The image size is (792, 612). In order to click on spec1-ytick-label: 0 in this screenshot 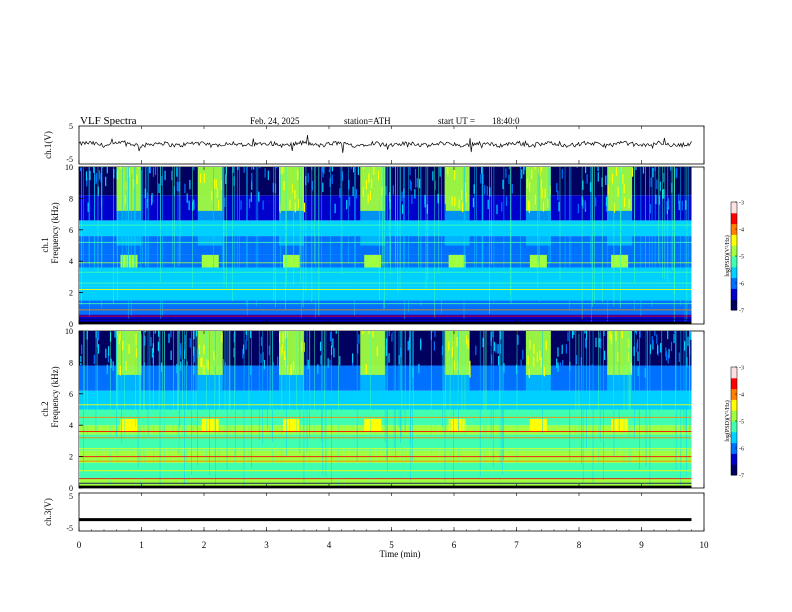, I will do `click(71, 324)`.